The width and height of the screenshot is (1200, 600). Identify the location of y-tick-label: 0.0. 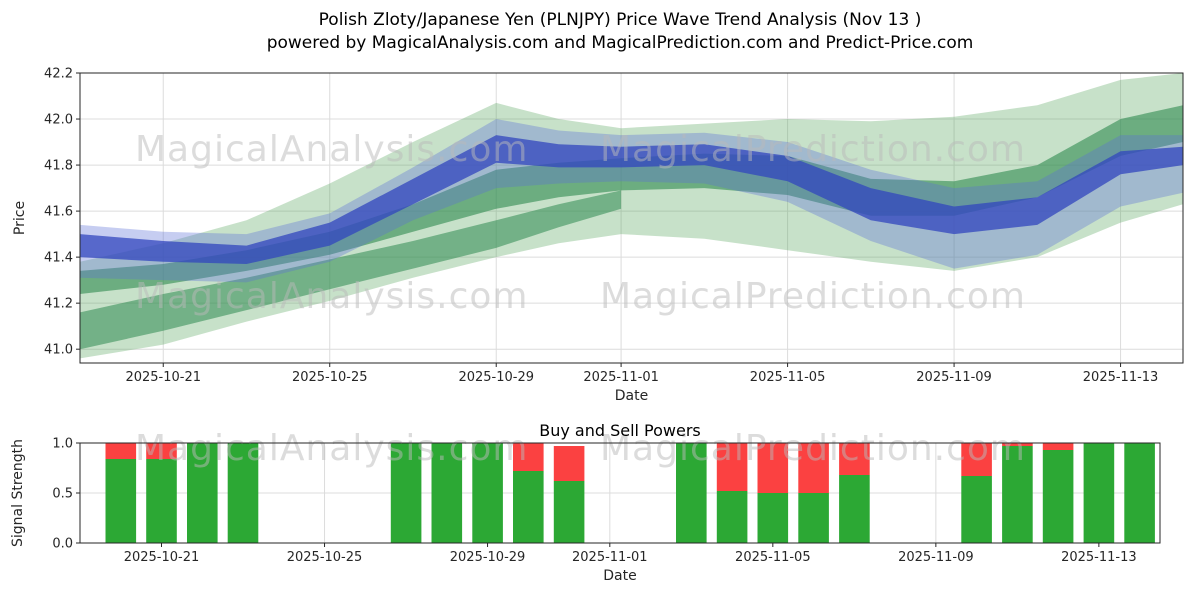
(62, 544).